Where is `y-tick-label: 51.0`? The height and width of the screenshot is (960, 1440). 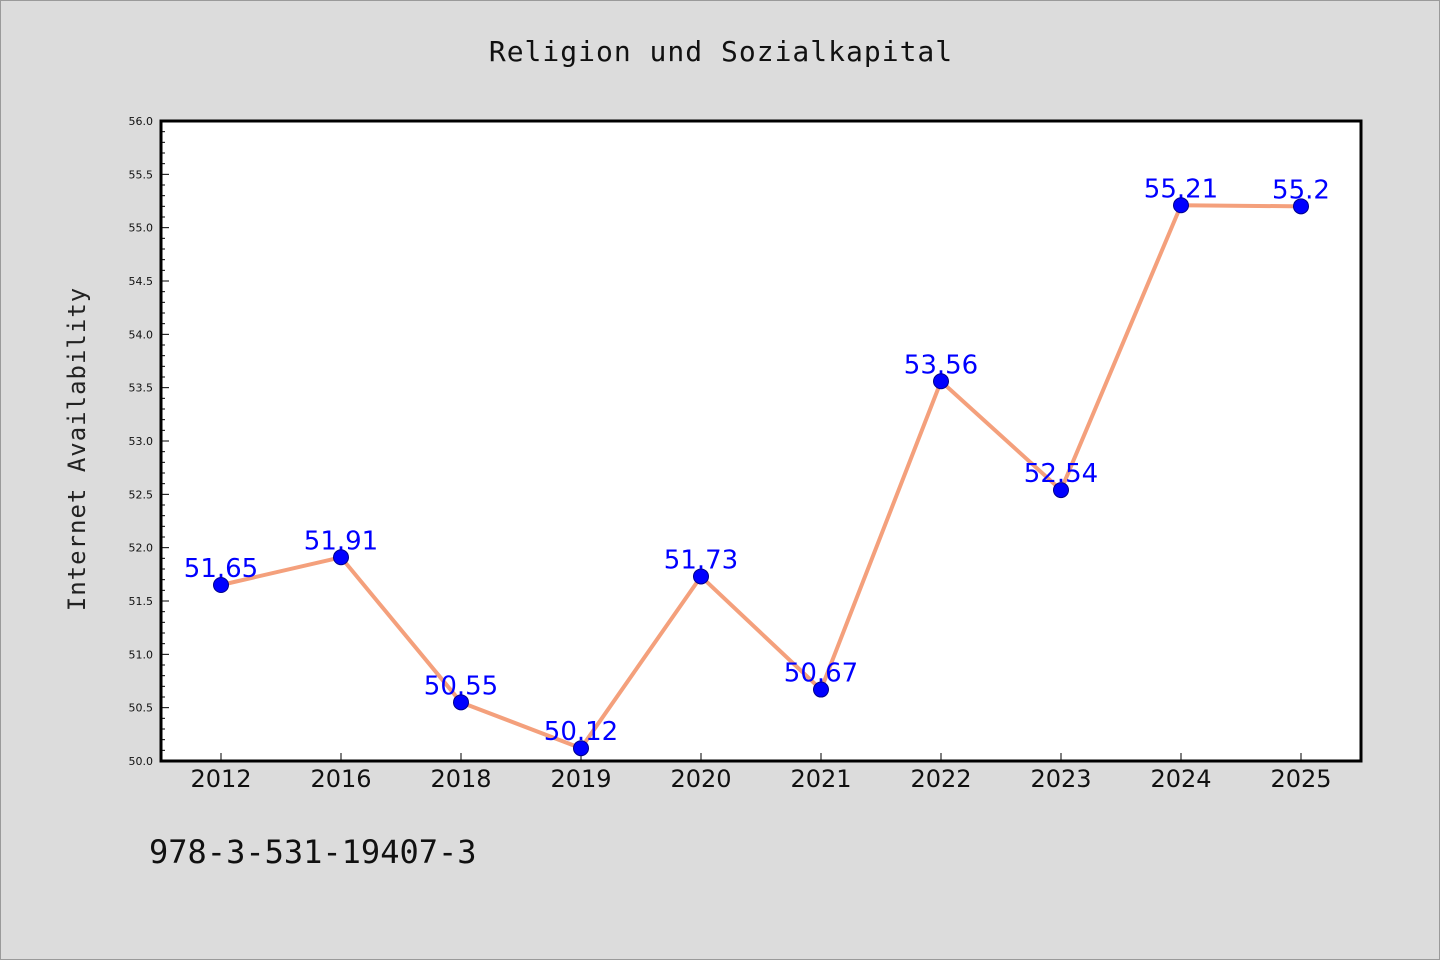
y-tick-label: 51.0 is located at coordinates (141, 654).